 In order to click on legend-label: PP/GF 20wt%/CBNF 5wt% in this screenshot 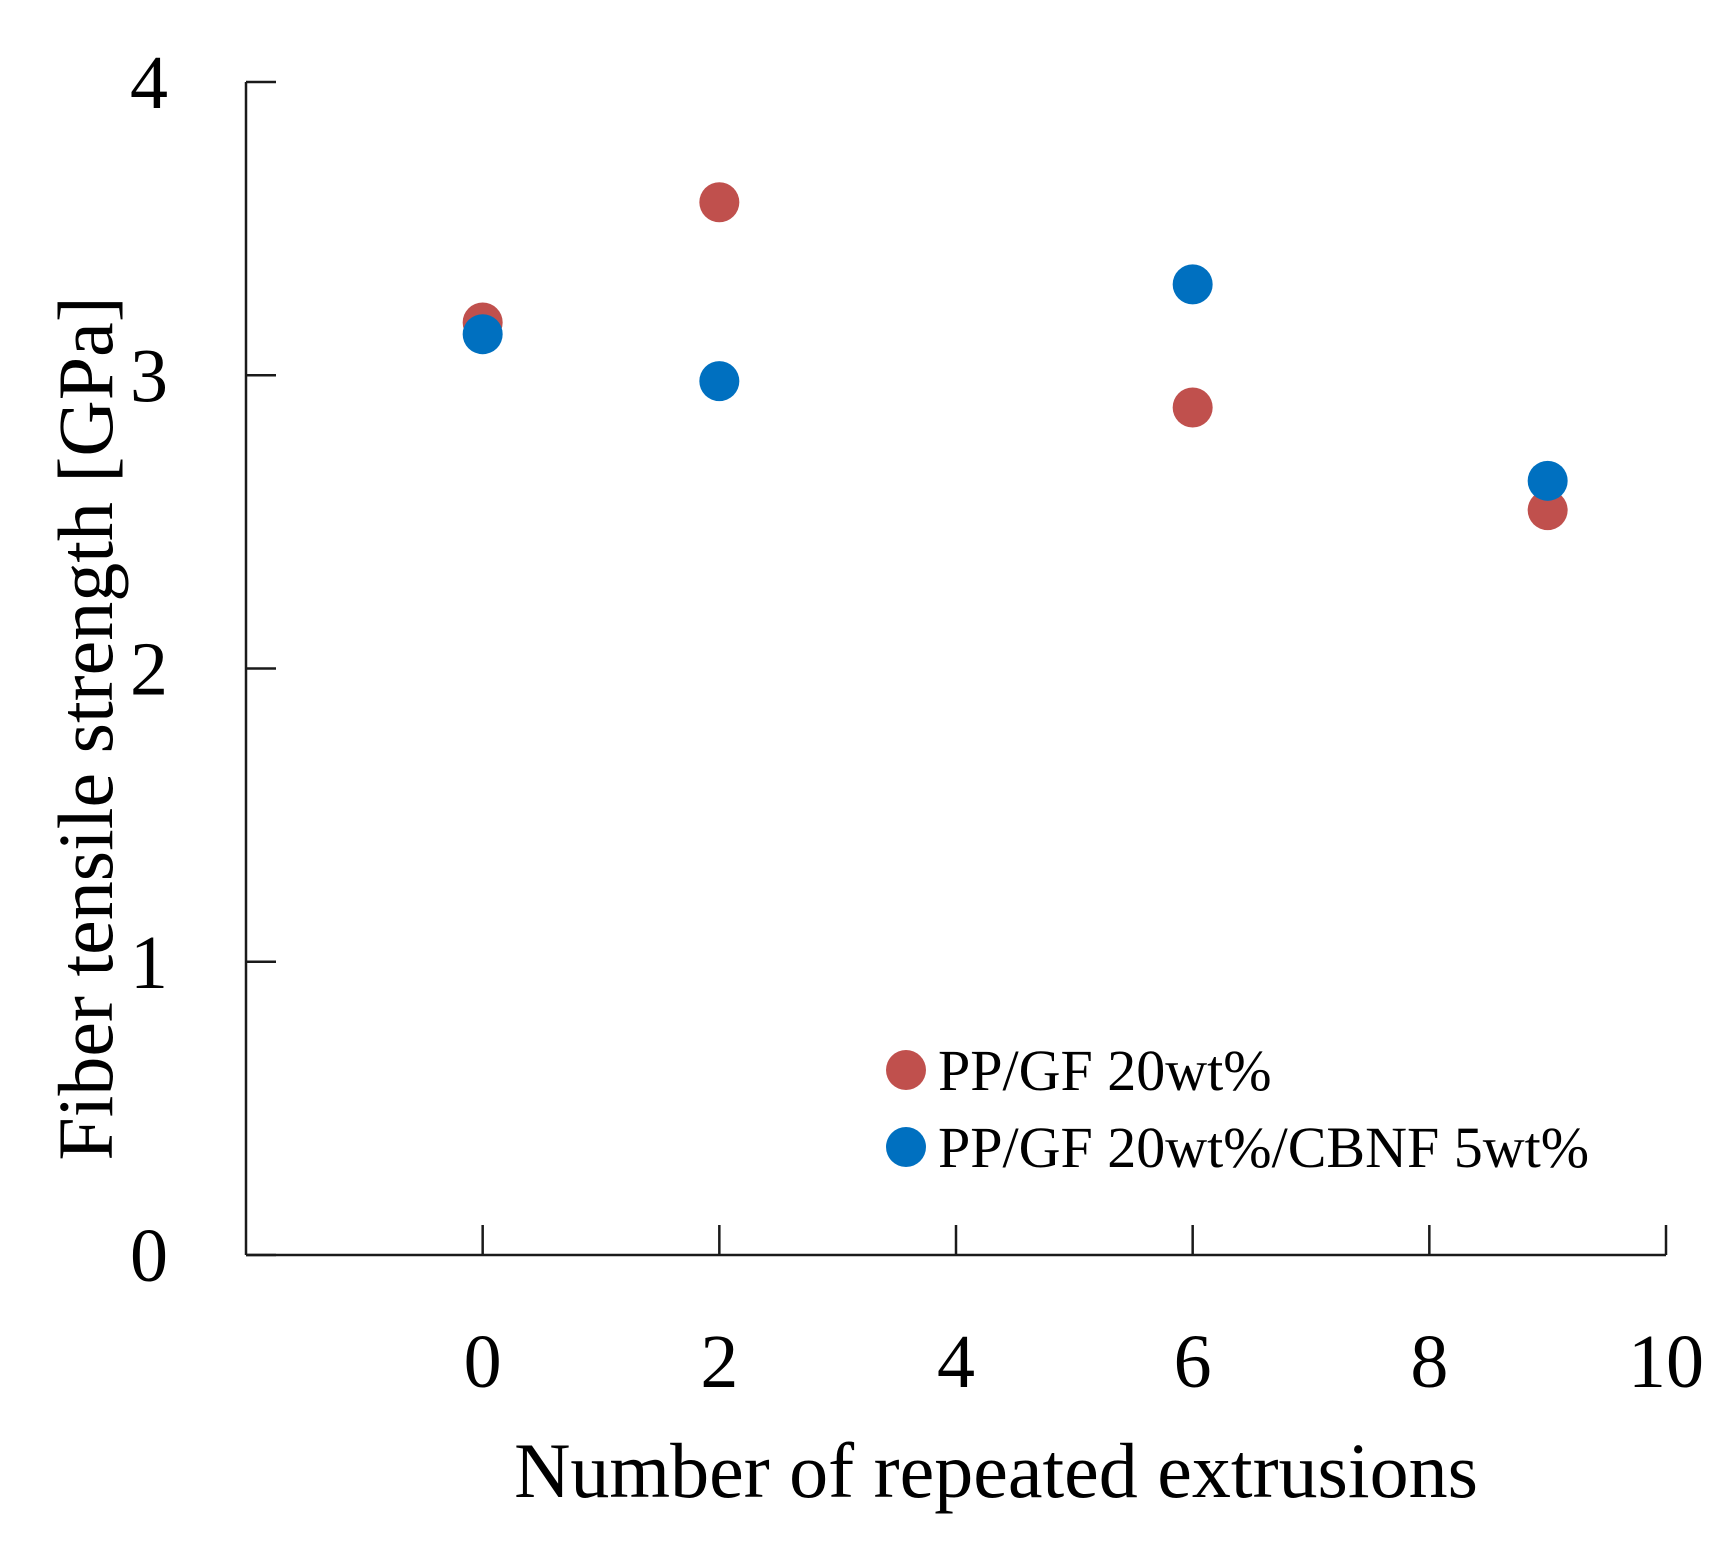, I will do `click(1263, 1147)`.